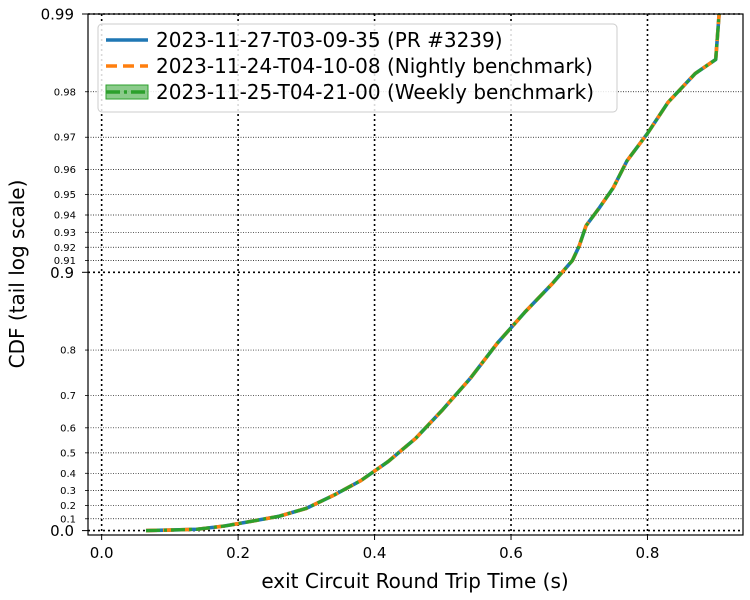 This screenshot has width=750, height=600. Describe the element at coordinates (65, 195) in the screenshot. I see `y-minor-tick-label: 0.95` at that location.